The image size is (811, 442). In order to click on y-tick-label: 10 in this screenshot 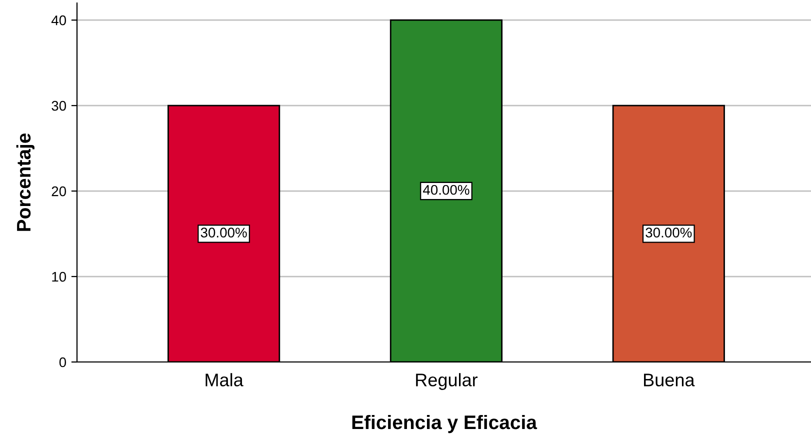, I will do `click(59, 277)`.